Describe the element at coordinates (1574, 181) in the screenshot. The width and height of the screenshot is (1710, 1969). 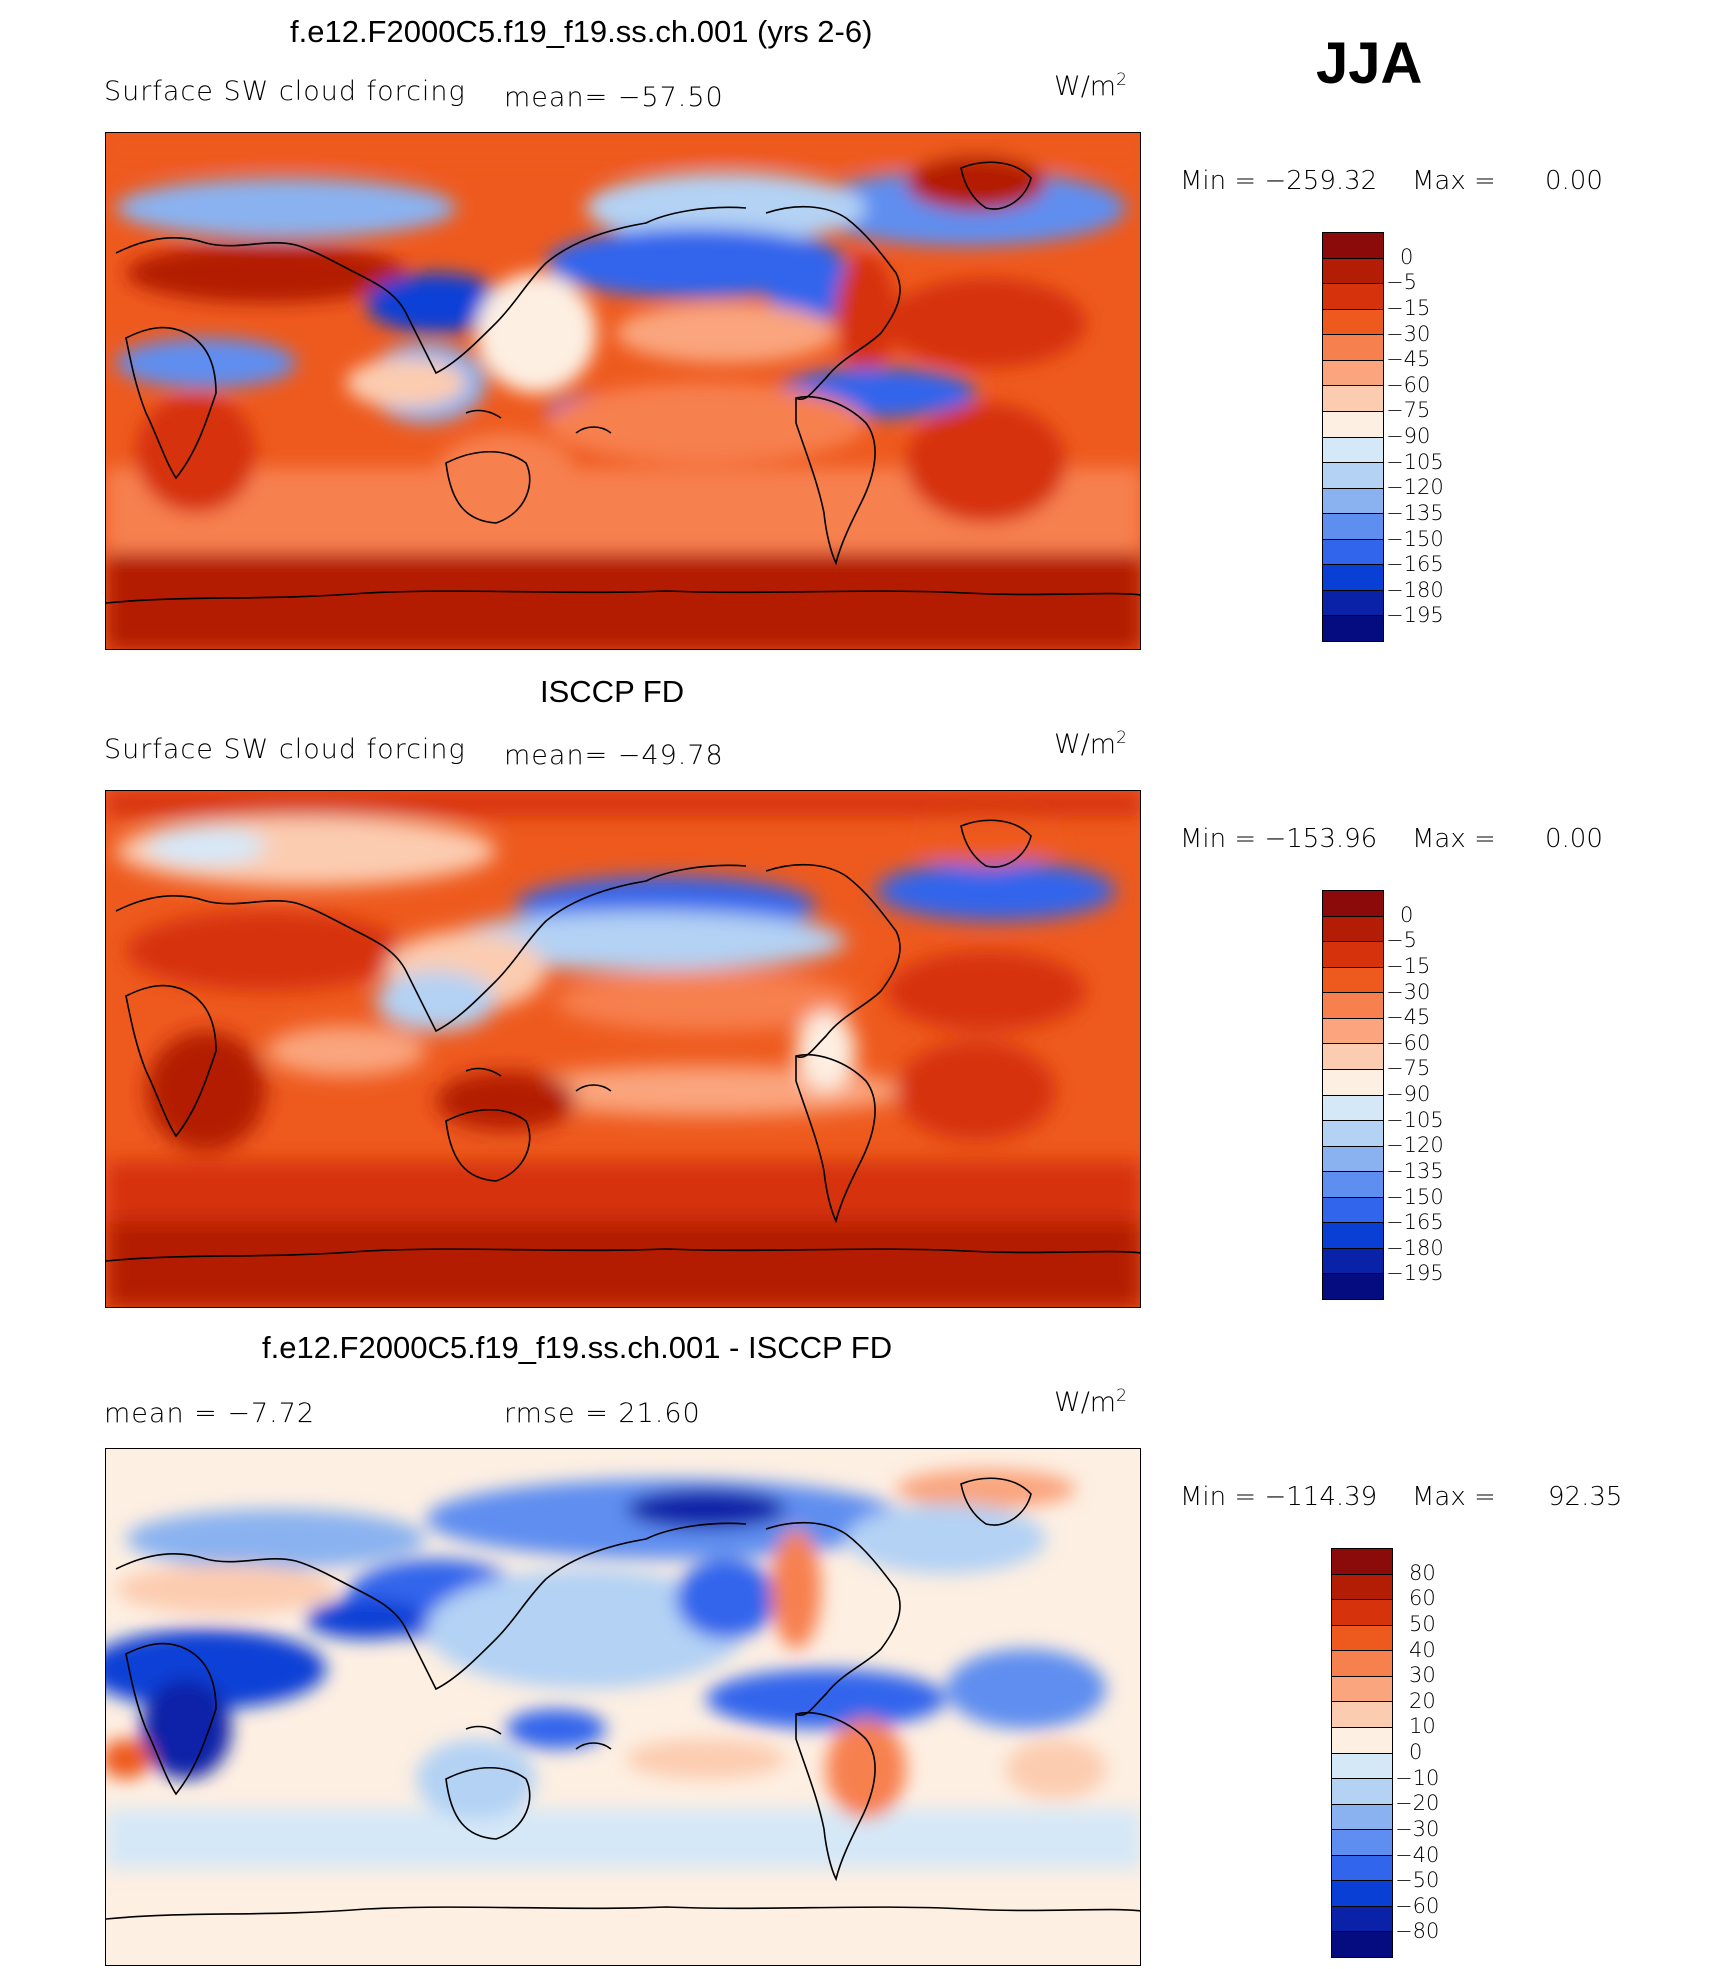
I see `panel-1-max-value: 0.00` at that location.